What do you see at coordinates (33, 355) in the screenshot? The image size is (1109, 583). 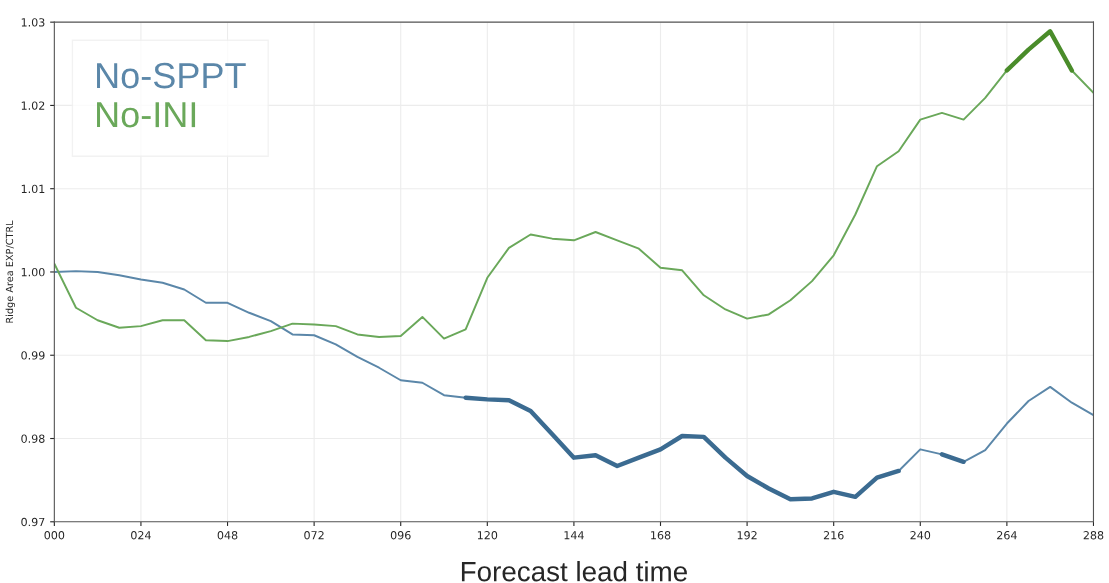 I see `y-tick-label: 0.99` at bounding box center [33, 355].